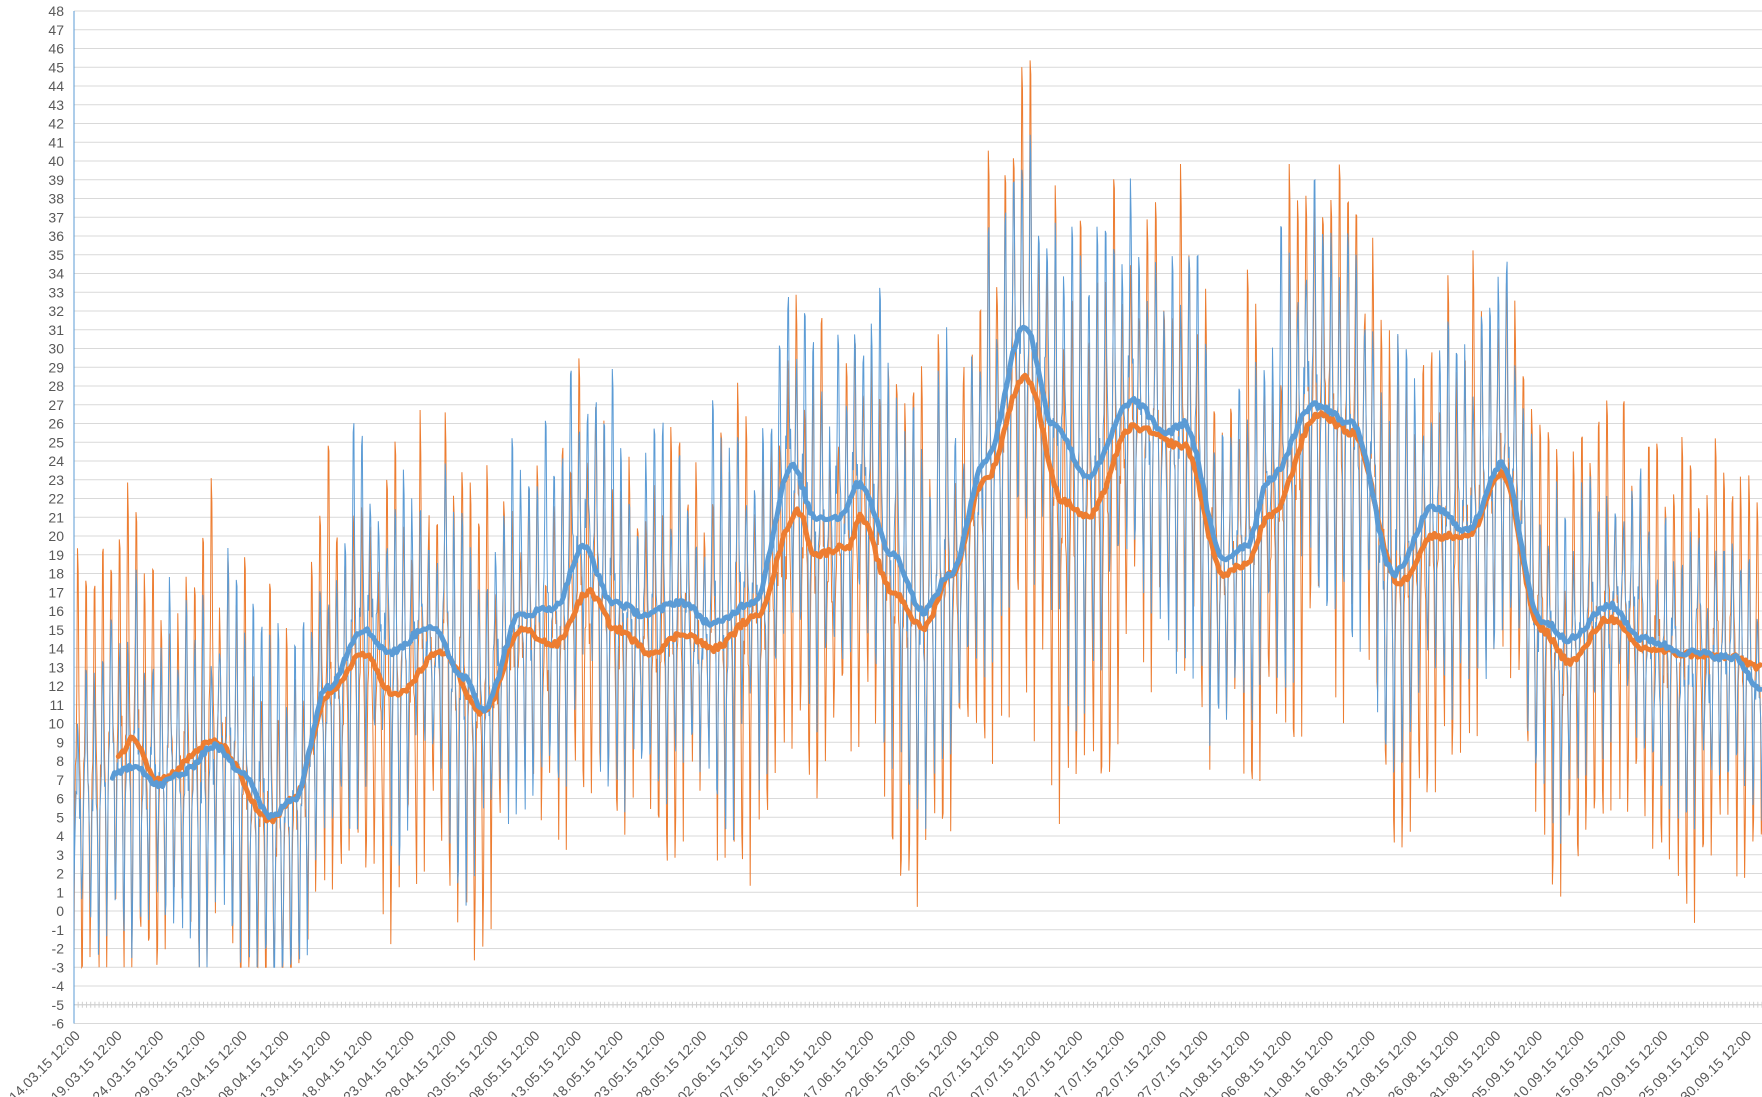  What do you see at coordinates (58, 930) in the screenshot?
I see `y-tick-label: -1` at bounding box center [58, 930].